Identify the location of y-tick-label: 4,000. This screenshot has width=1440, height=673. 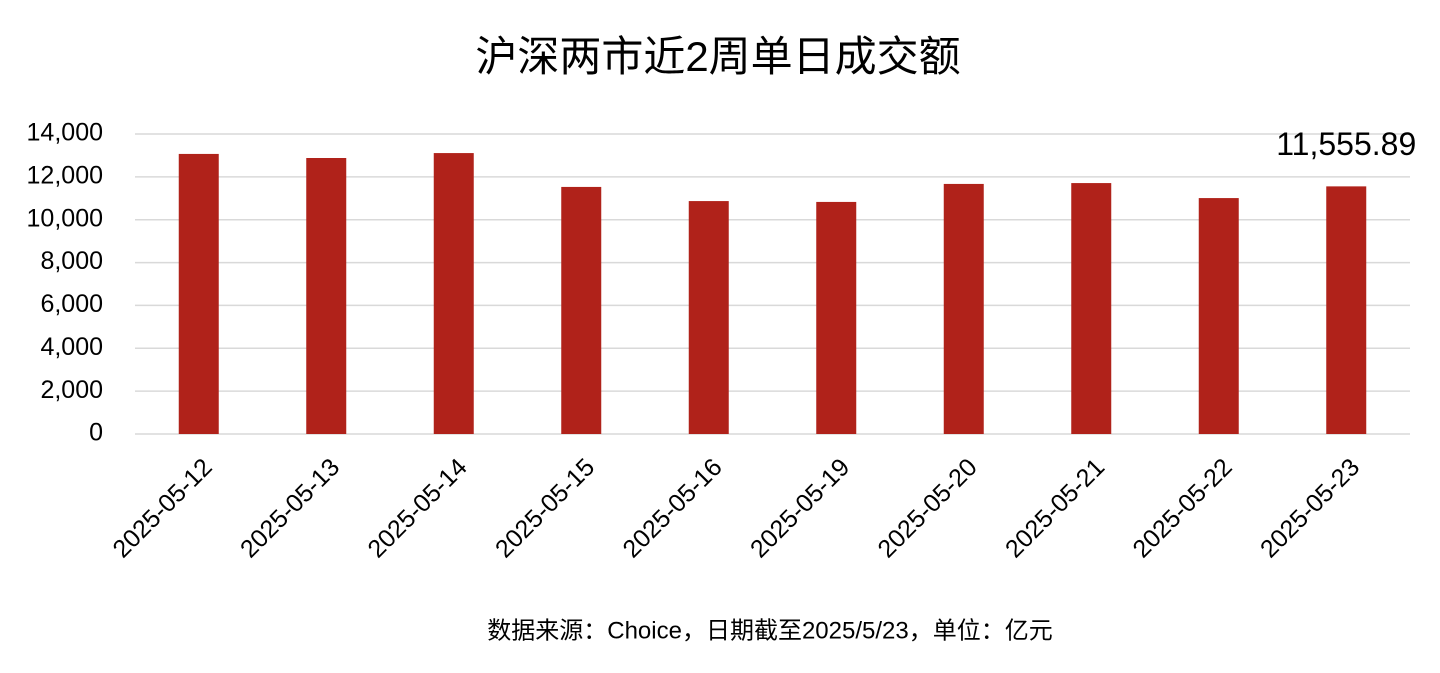
(71, 347).